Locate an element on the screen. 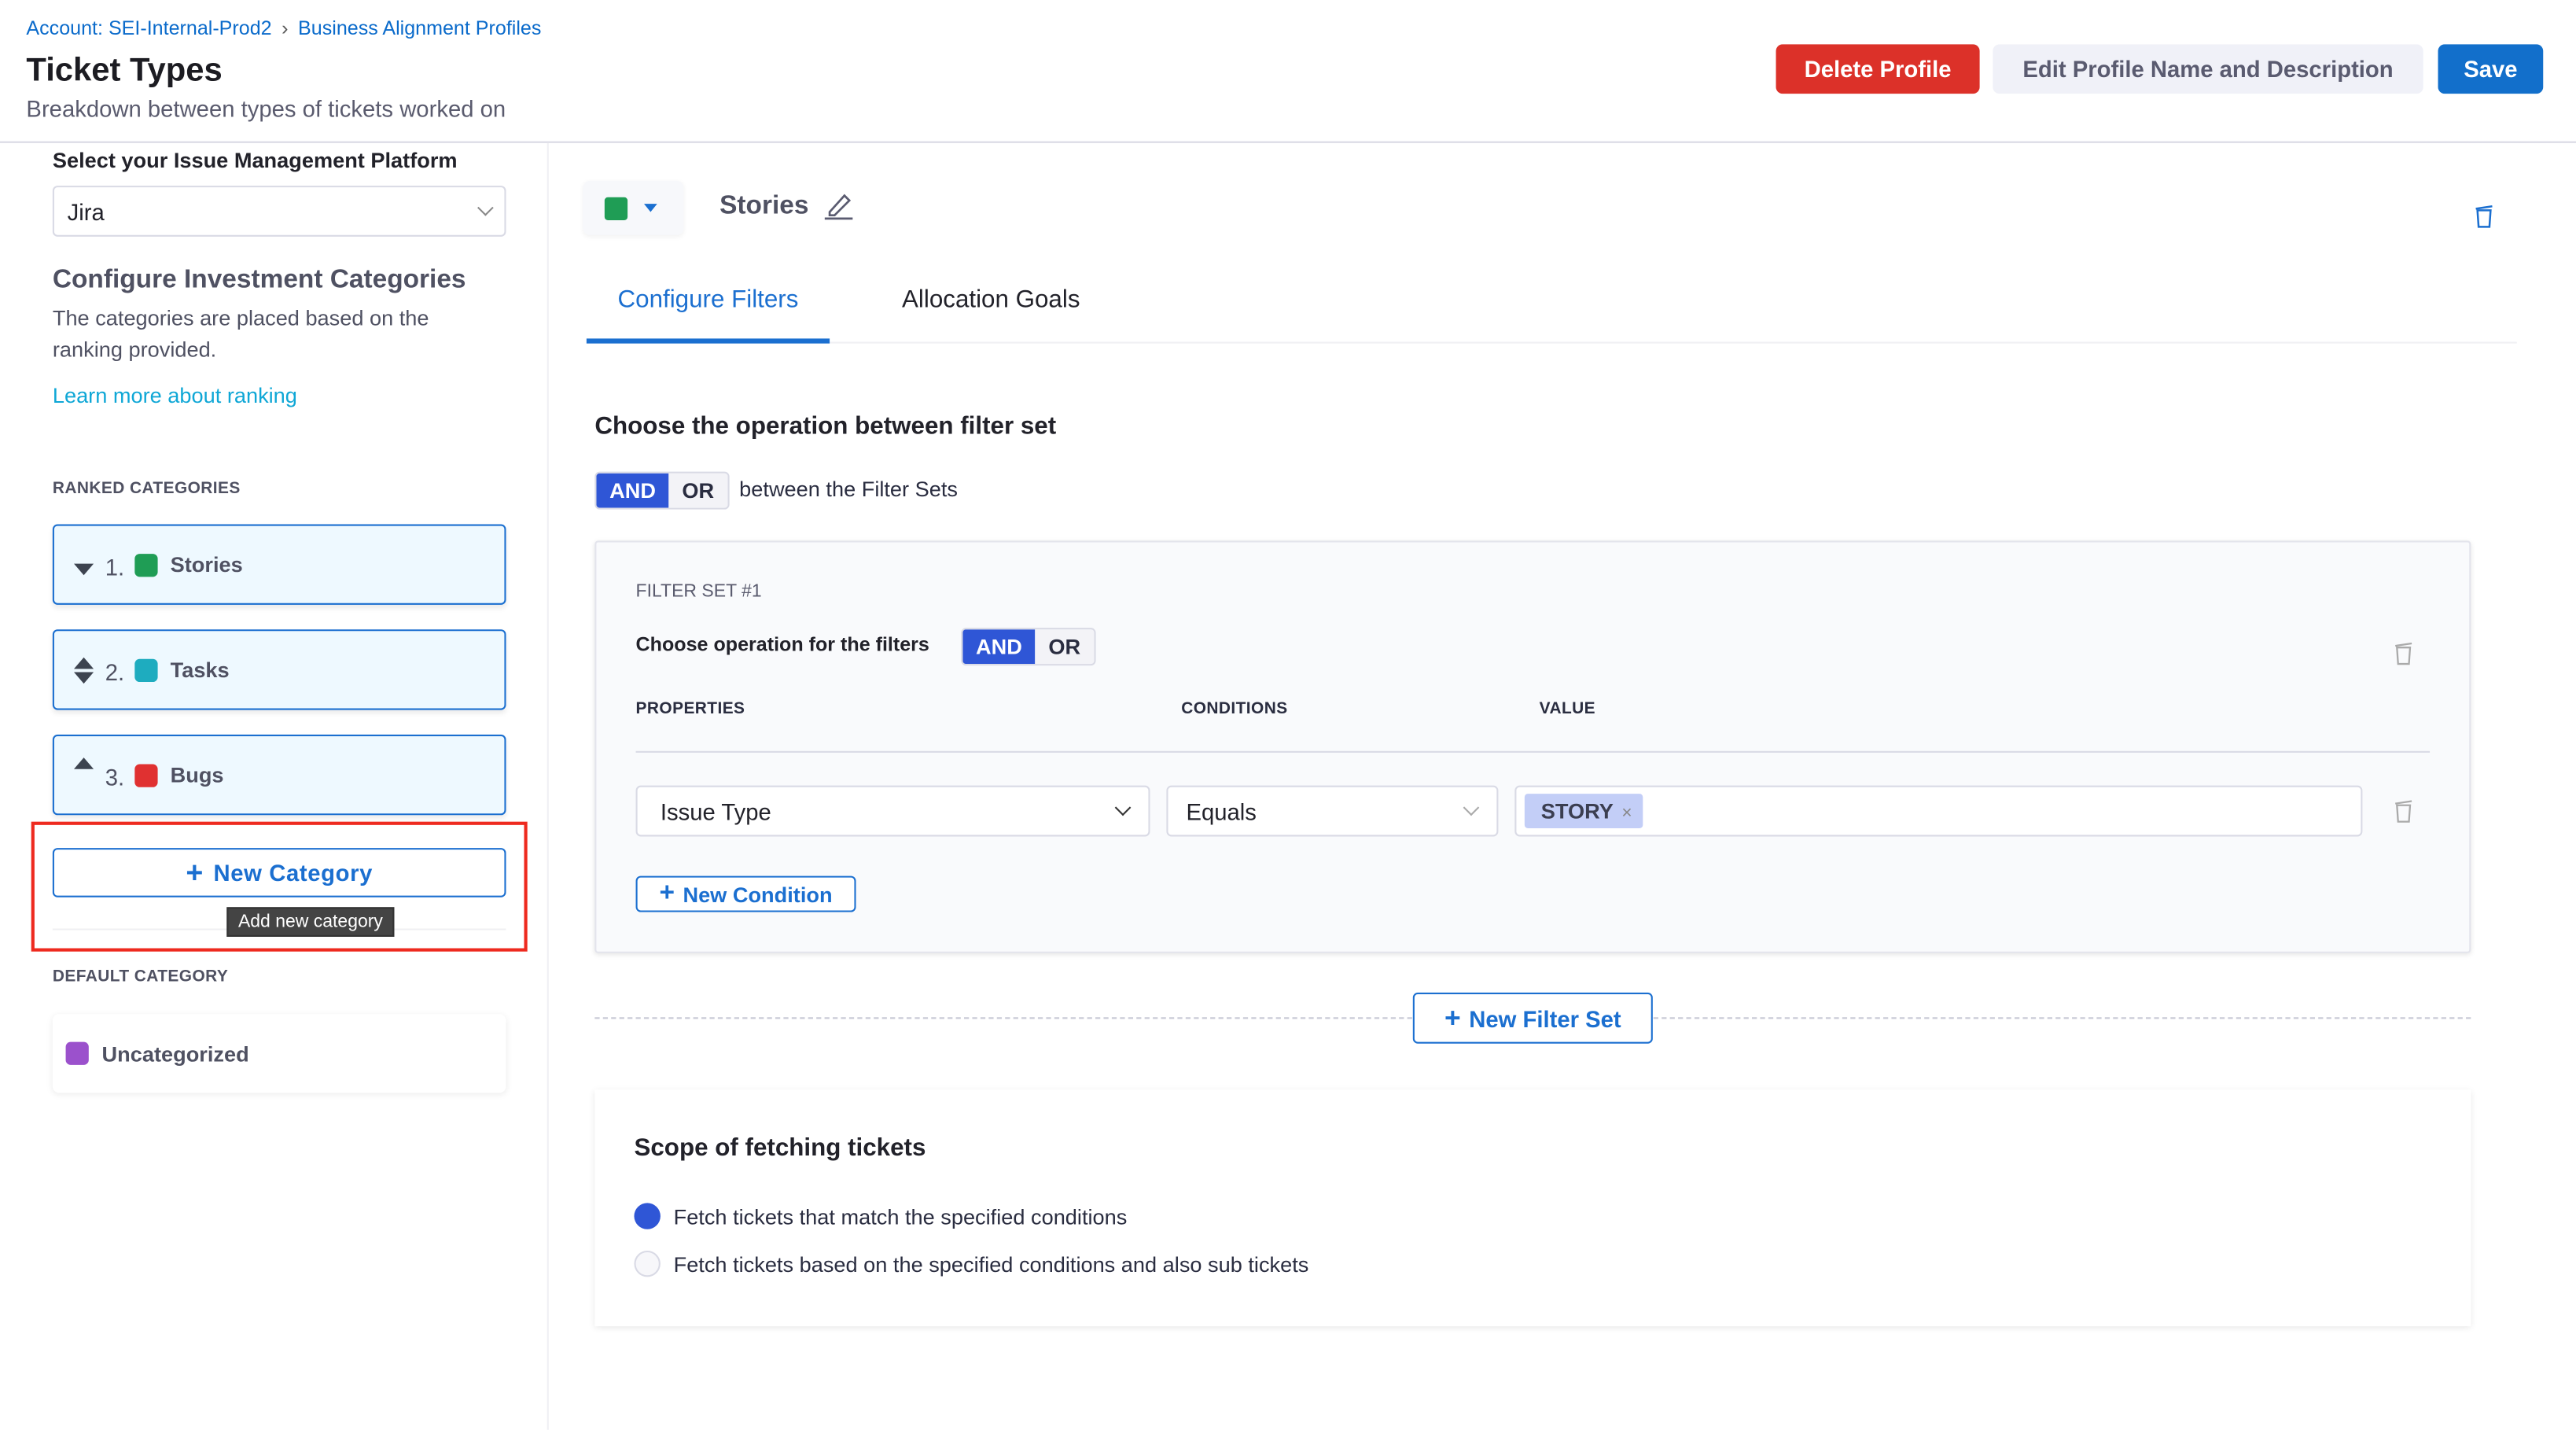 Image resolution: width=2576 pixels, height=1430 pixels. ranked-label: RANKED CATEGORIES is located at coordinates (146, 489).